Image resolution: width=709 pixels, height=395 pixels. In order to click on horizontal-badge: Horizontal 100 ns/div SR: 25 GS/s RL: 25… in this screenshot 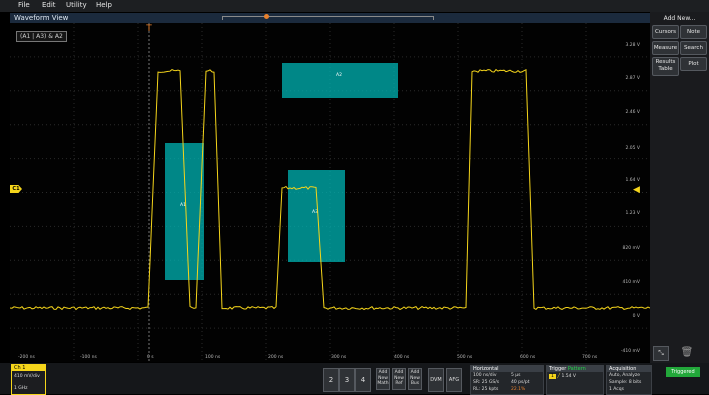, I will do `click(507, 380)`.